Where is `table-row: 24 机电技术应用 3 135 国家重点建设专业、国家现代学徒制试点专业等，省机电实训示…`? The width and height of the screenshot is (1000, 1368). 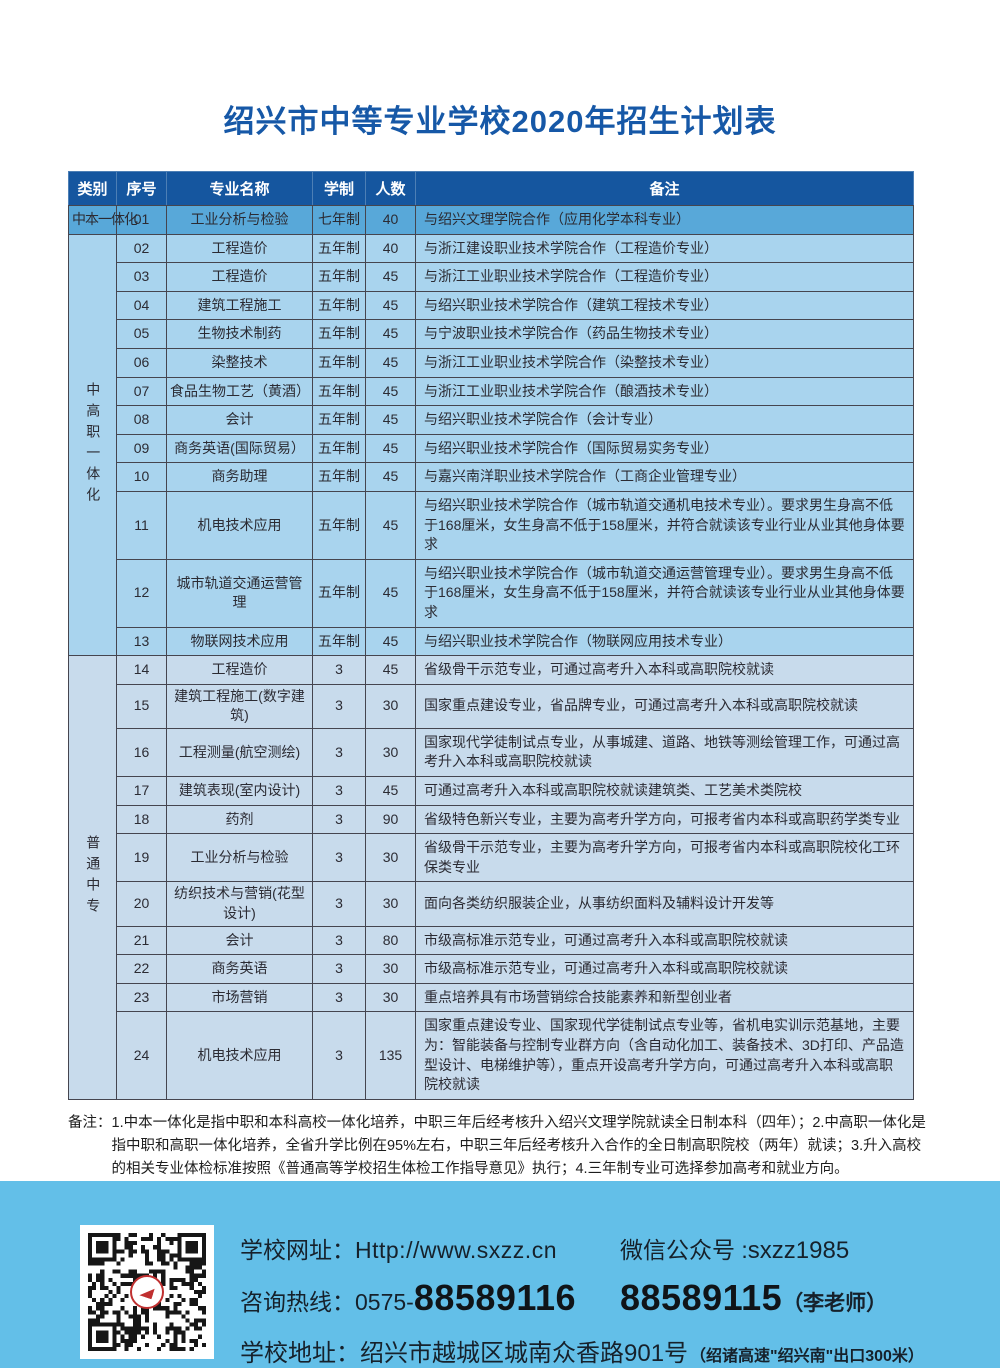
table-row: 24 机电技术应用 3 135 国家重点建设专业、国家现代学徒制试点专业等，省机电实训示… is located at coordinates (491, 1055).